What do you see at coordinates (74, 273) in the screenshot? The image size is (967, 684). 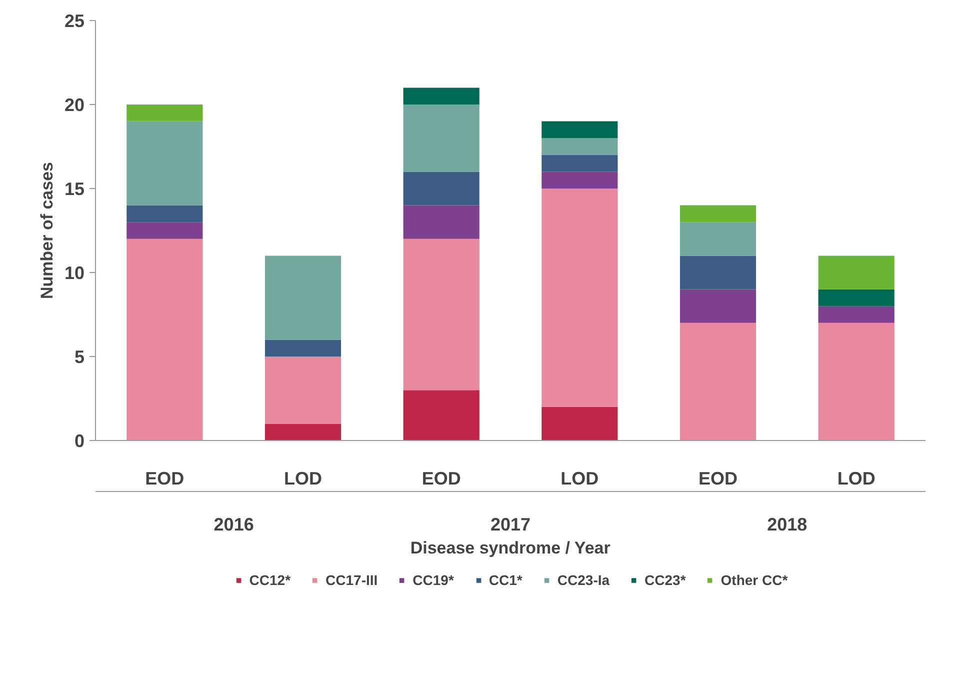 I see `y-tick-label: 10` at bounding box center [74, 273].